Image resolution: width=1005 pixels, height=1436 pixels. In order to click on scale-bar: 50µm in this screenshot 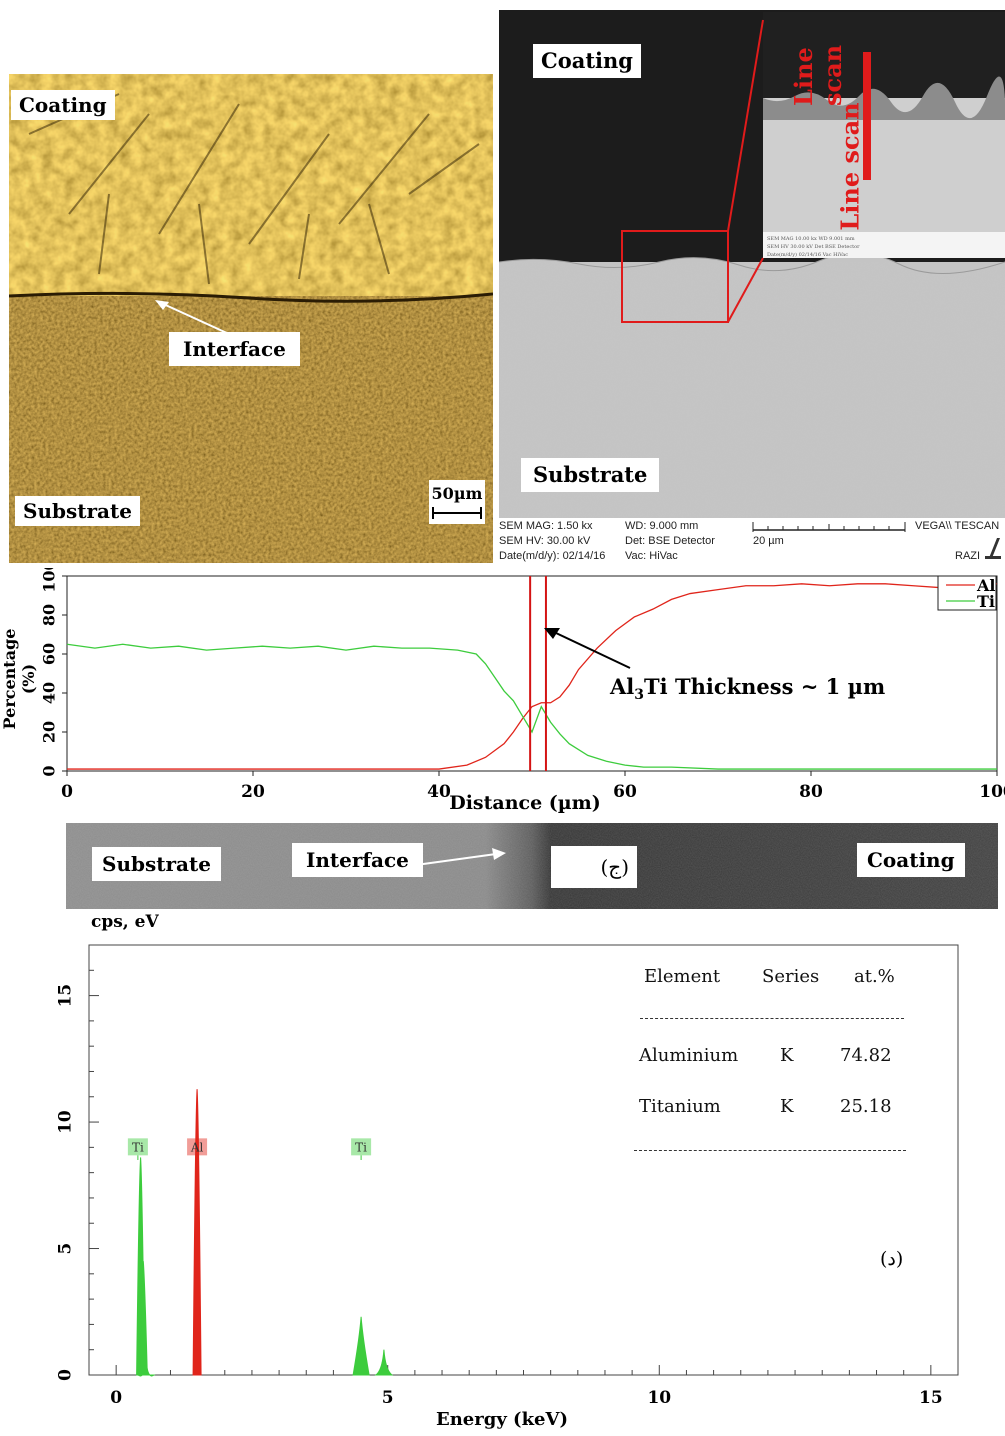, I will do `click(457, 502)`.